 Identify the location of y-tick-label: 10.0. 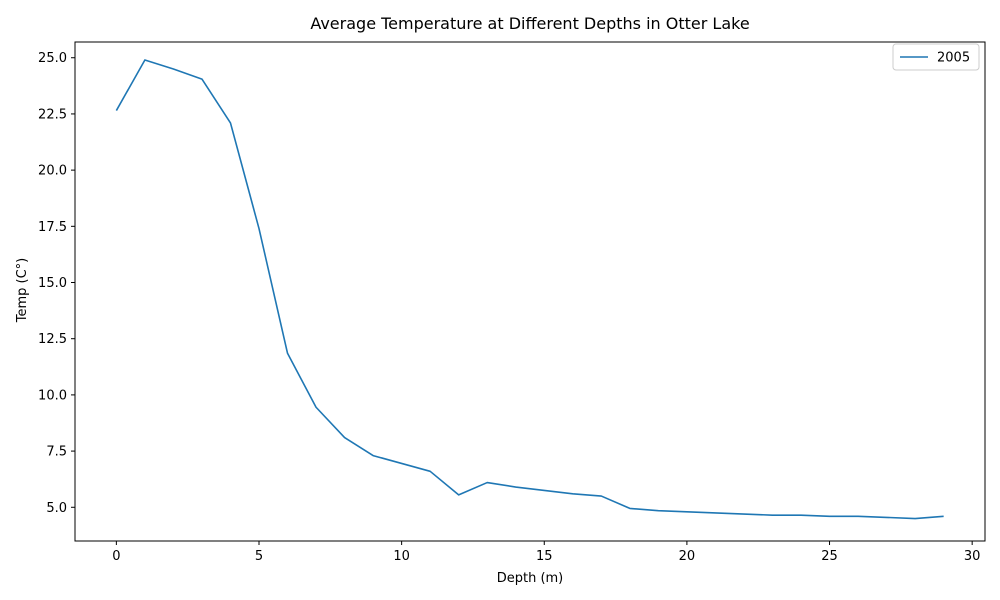
(52, 395).